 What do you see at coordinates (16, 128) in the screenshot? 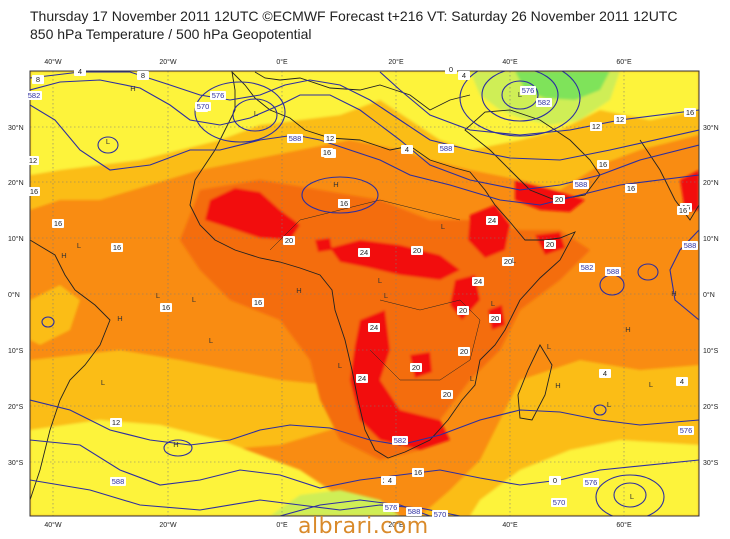
I see `lat-tick-label: 30°N` at bounding box center [16, 128].